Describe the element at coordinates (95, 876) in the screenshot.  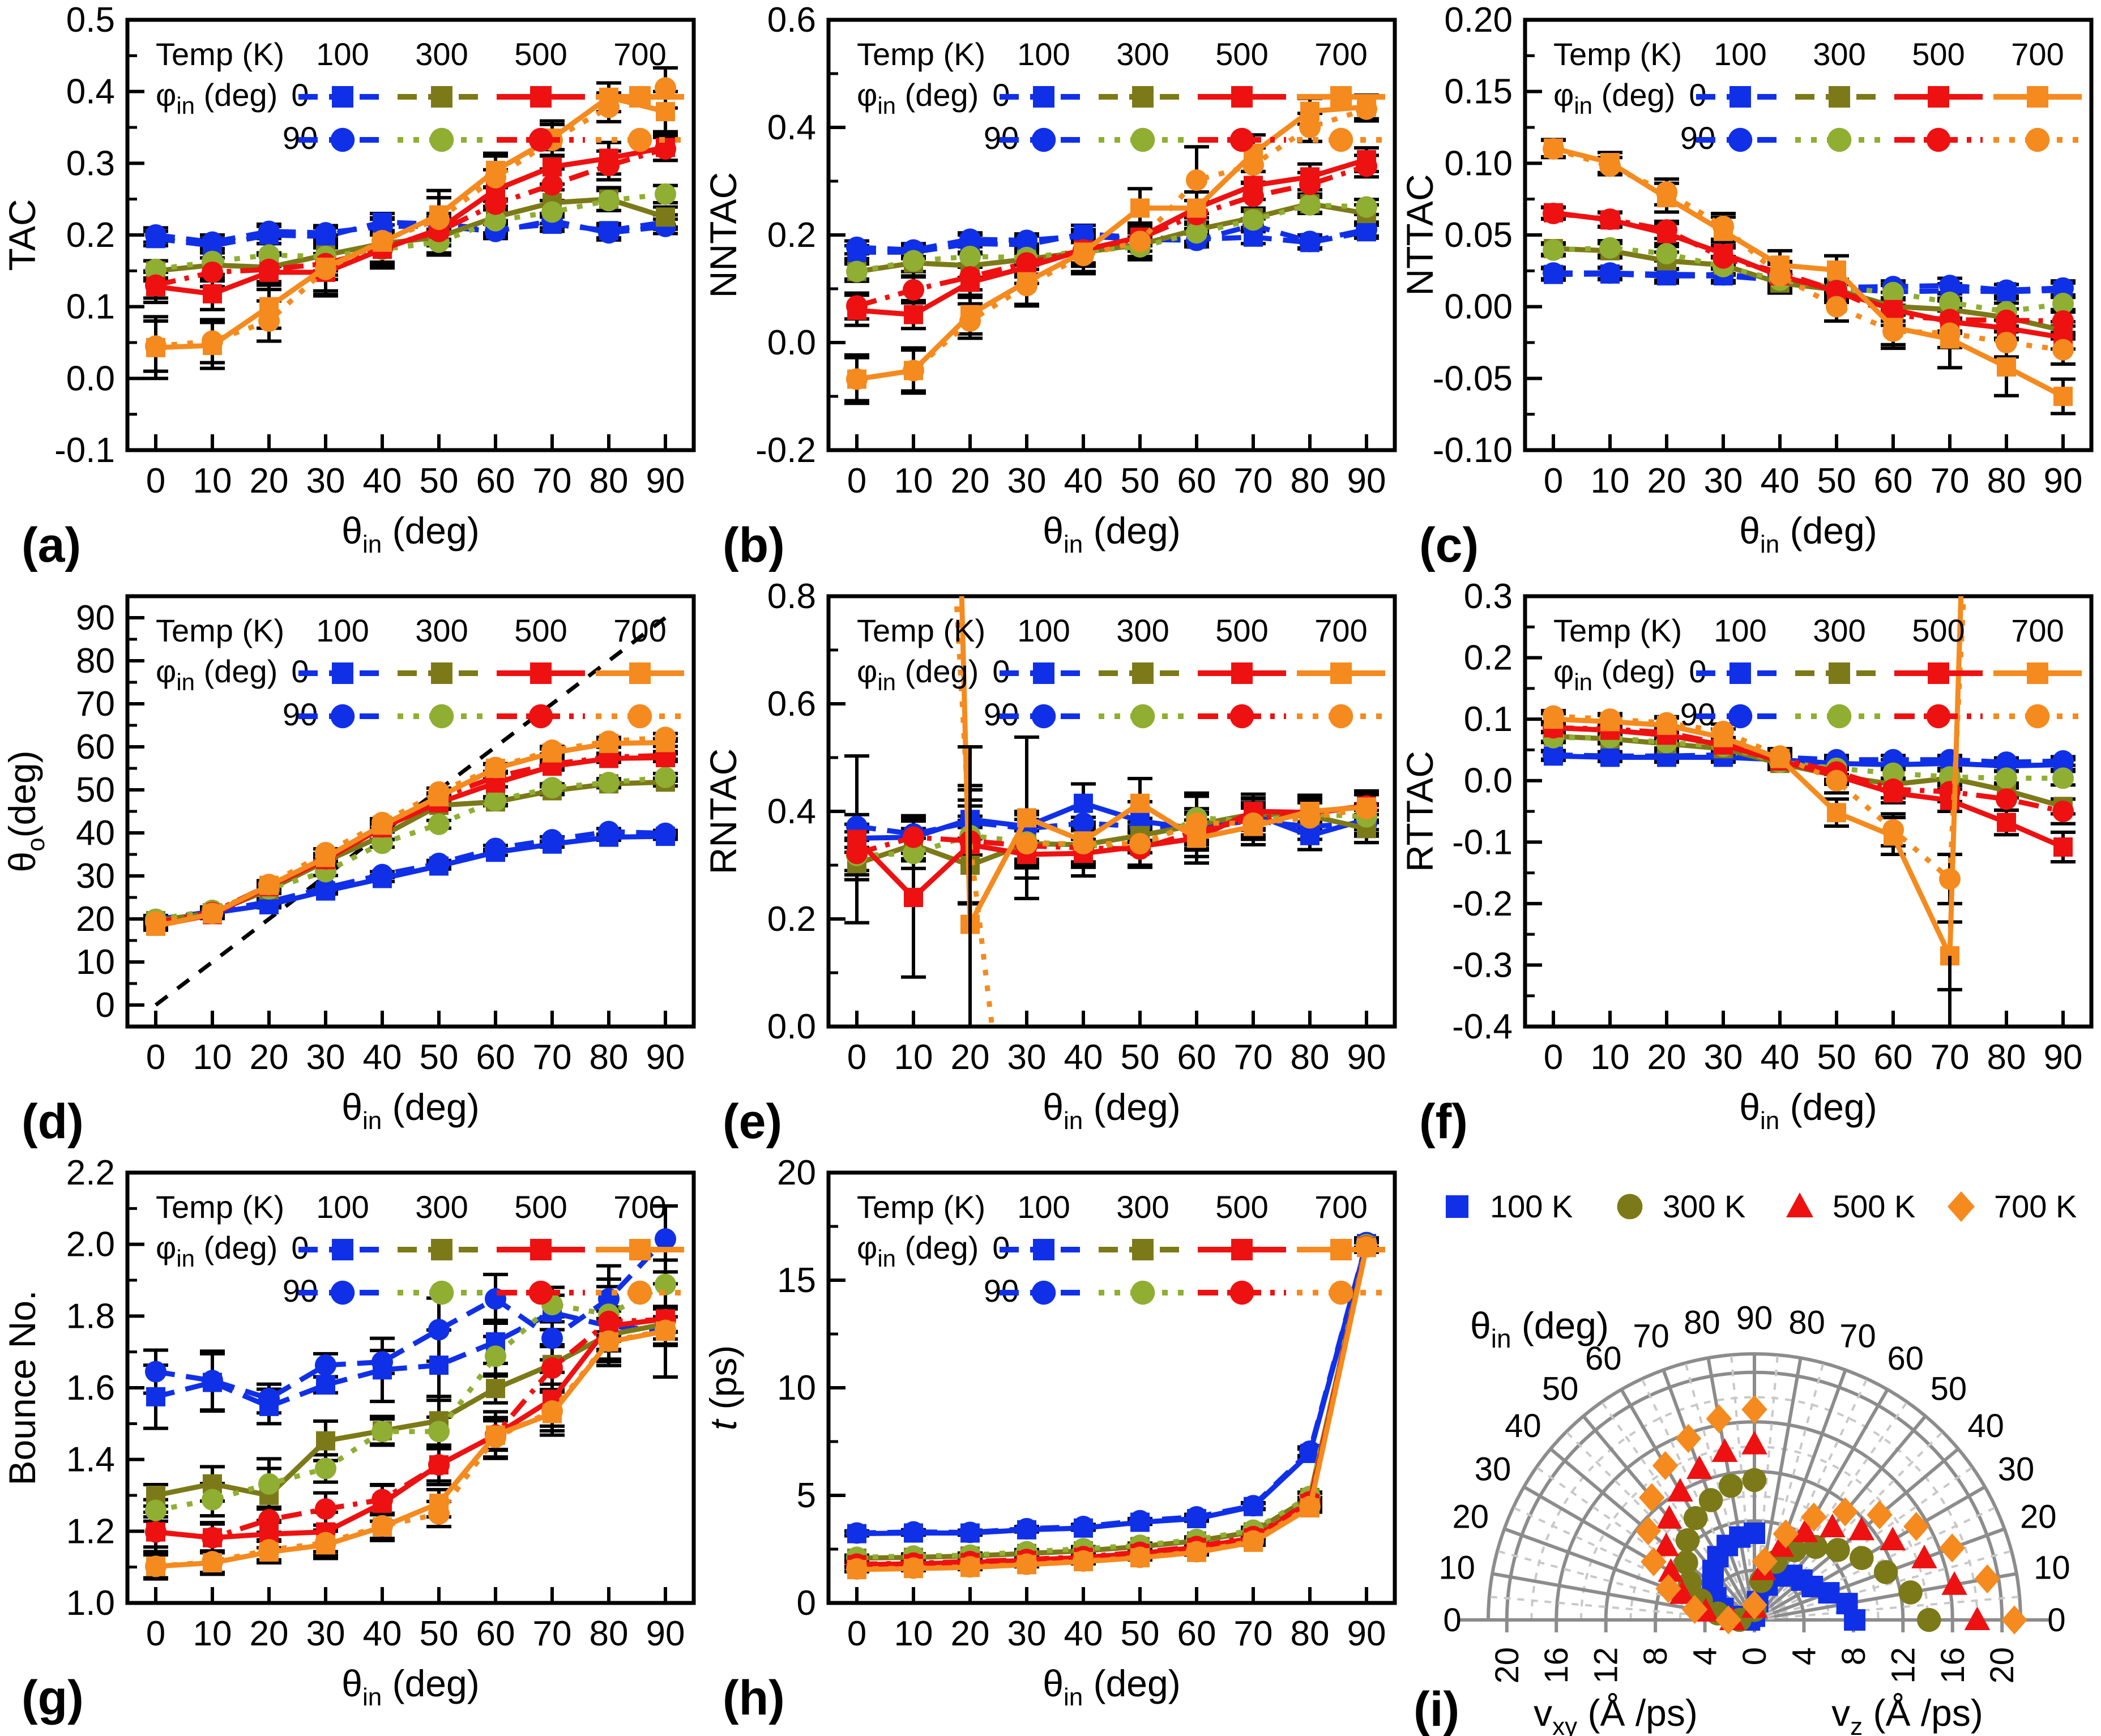
I see `y-tick-label: 30` at that location.